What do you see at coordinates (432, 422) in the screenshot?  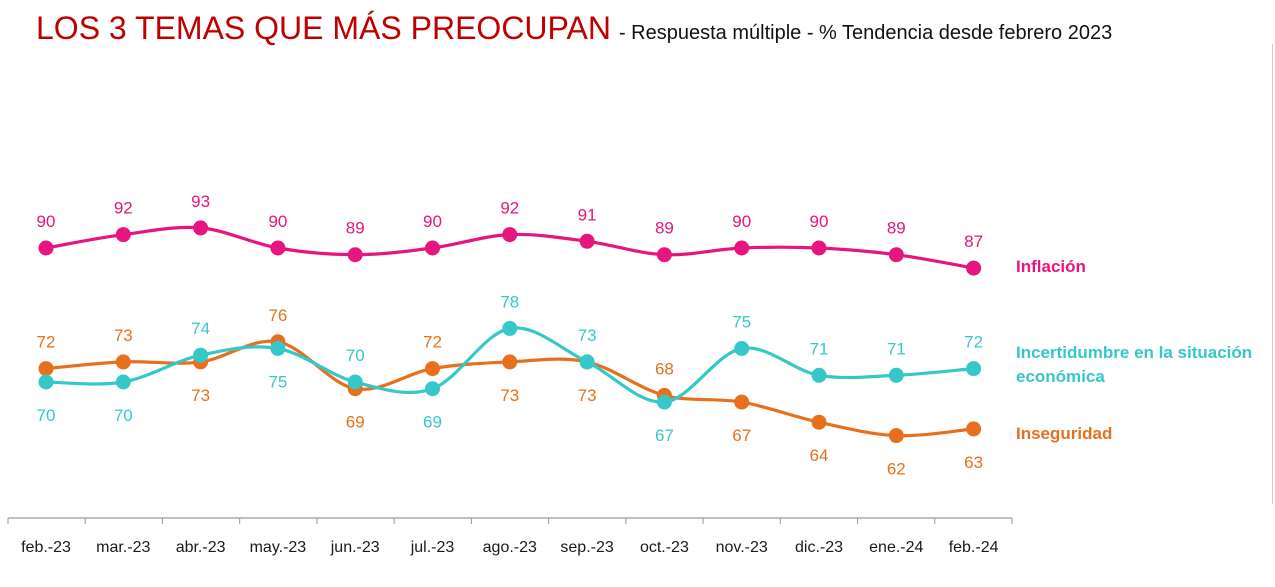 I see `data-label-incertidumbre: 69` at bounding box center [432, 422].